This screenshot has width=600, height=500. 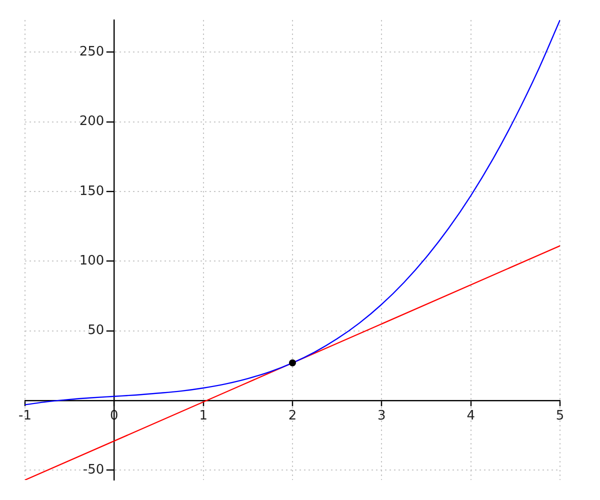 I want to click on y-tick-label: 50, so click(x=96, y=330).